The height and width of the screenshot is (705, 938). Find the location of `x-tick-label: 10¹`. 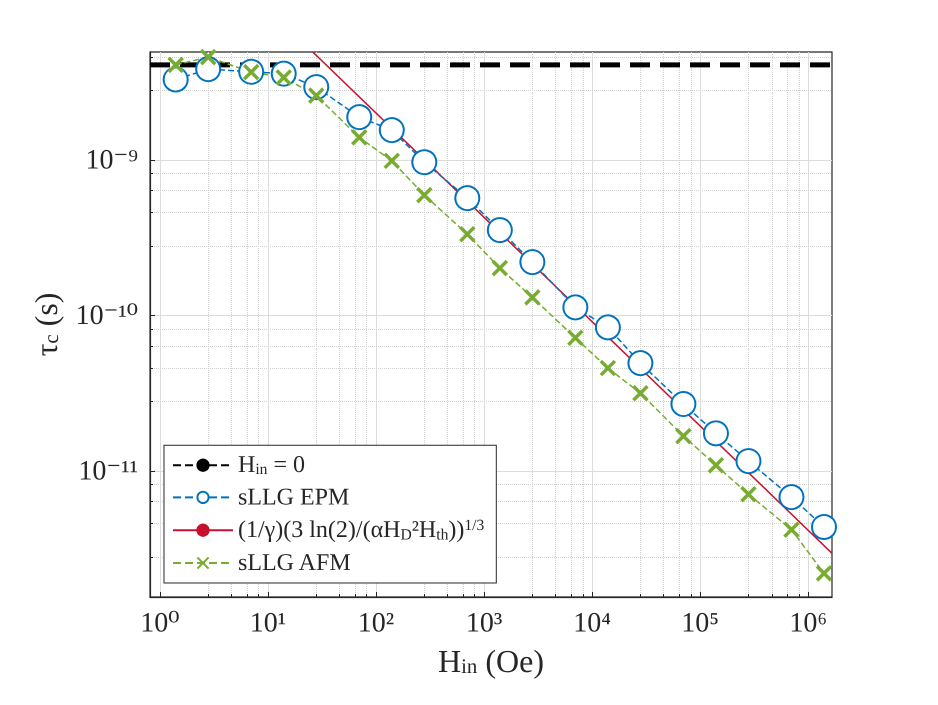

x-tick-label: 10¹ is located at coordinates (268, 623).